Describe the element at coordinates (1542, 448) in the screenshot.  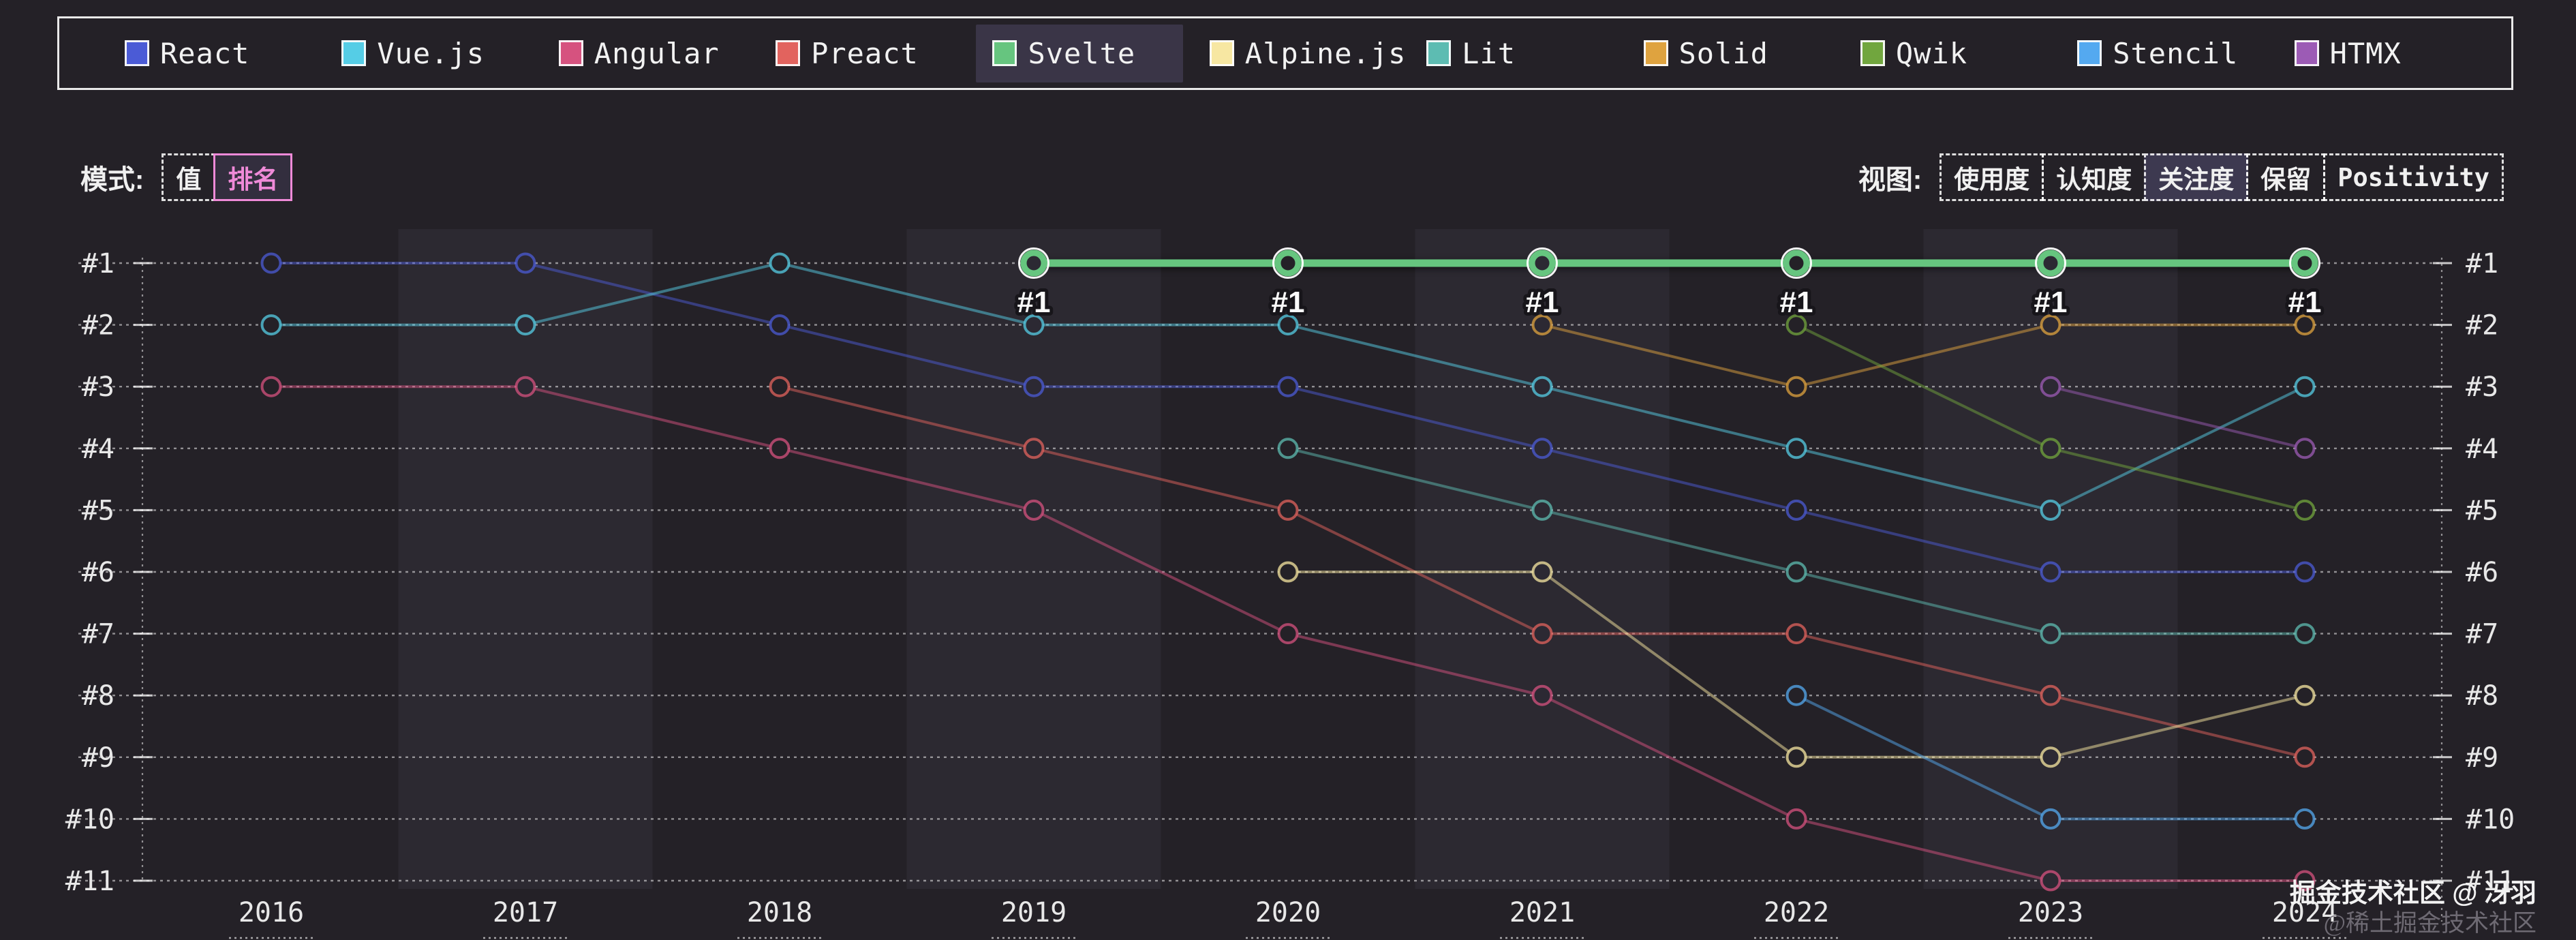
I see `data-point-react-2021` at that location.